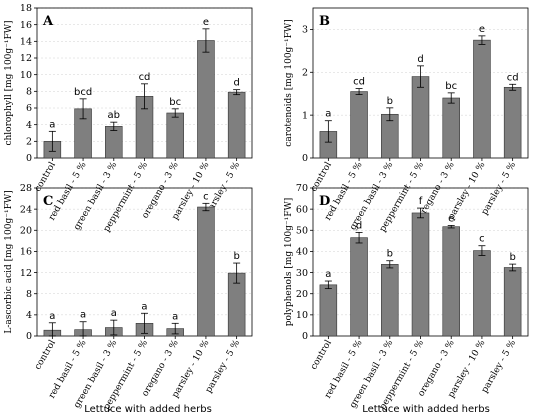  Describe the element at coordinates (289, 82) in the screenshot. I see `y-axis-title: carotenoids [mg 100g⁻¹FW]` at that location.